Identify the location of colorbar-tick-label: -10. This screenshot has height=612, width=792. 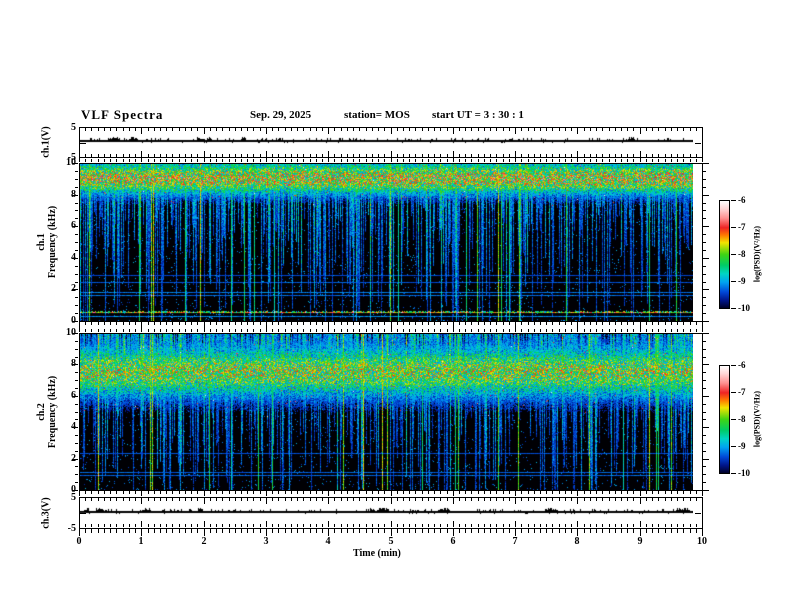
(744, 308).